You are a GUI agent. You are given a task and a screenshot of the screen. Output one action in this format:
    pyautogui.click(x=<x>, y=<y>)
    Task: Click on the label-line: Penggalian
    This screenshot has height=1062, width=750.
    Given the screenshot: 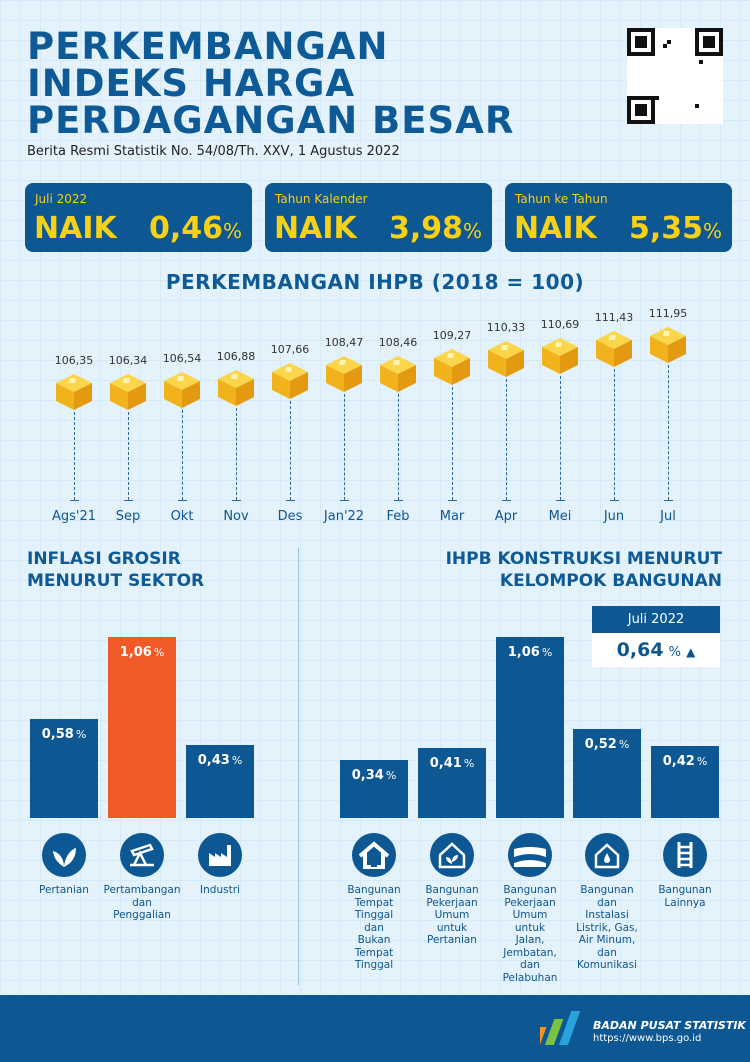 What is the action you would take?
    pyautogui.click(x=142, y=915)
    